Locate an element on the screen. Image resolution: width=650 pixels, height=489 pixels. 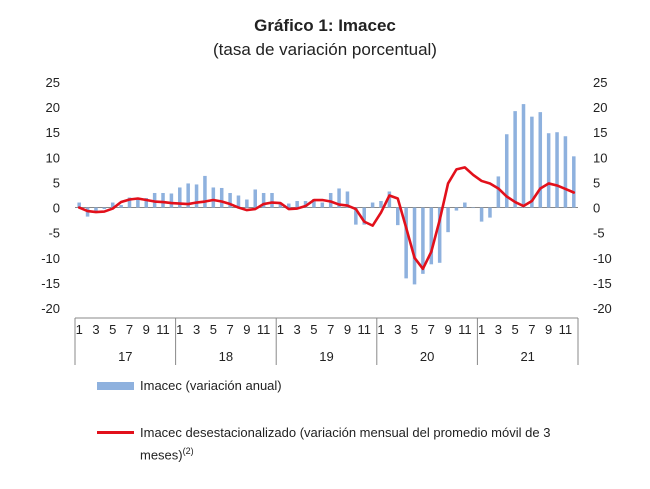
chart-subtitle: (tasa de variación porcentual) is located at coordinates (325, 49).